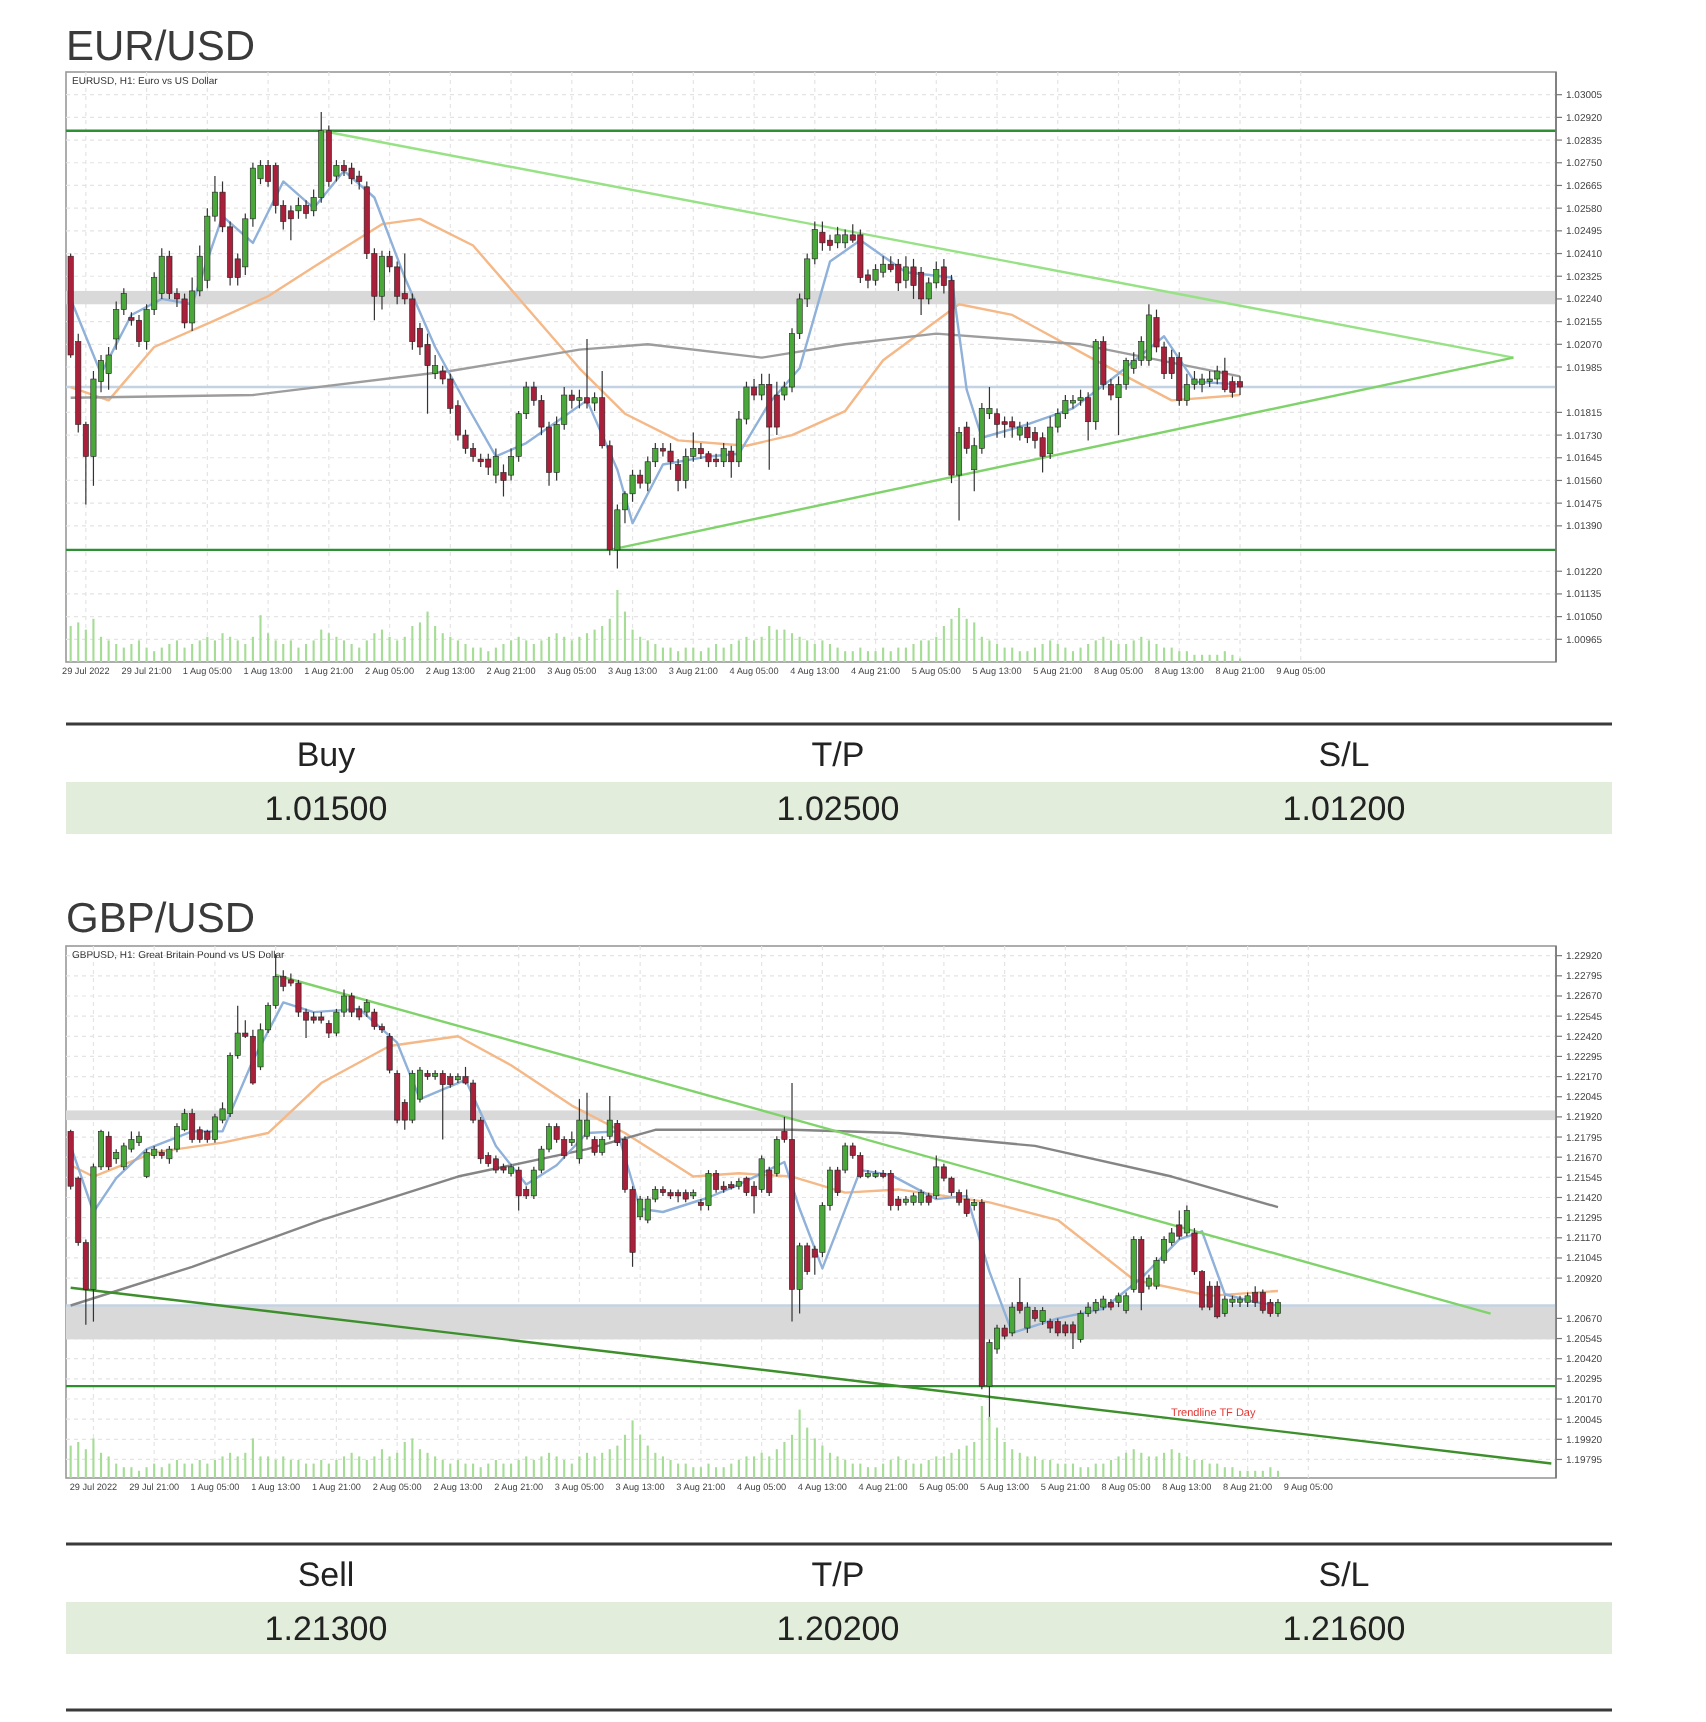 The width and height of the screenshot is (1706, 1722). Describe the element at coordinates (326, 808) in the screenshot. I see `text: 1.01500` at that location.